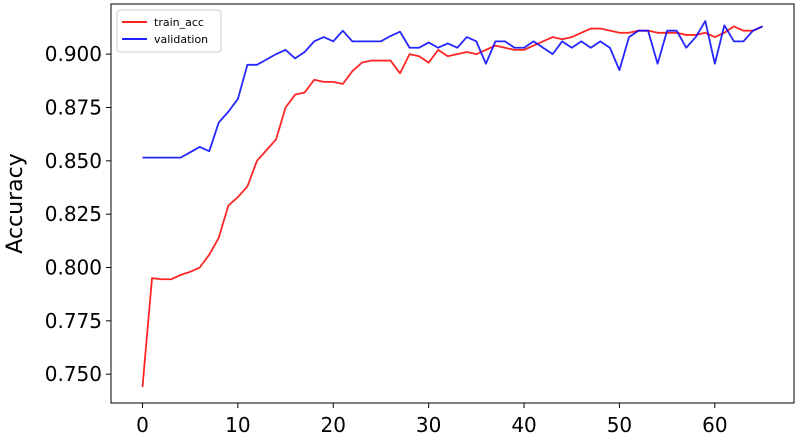  What do you see at coordinates (73, 161) in the screenshot?
I see `y-tick-label: 0.850` at bounding box center [73, 161].